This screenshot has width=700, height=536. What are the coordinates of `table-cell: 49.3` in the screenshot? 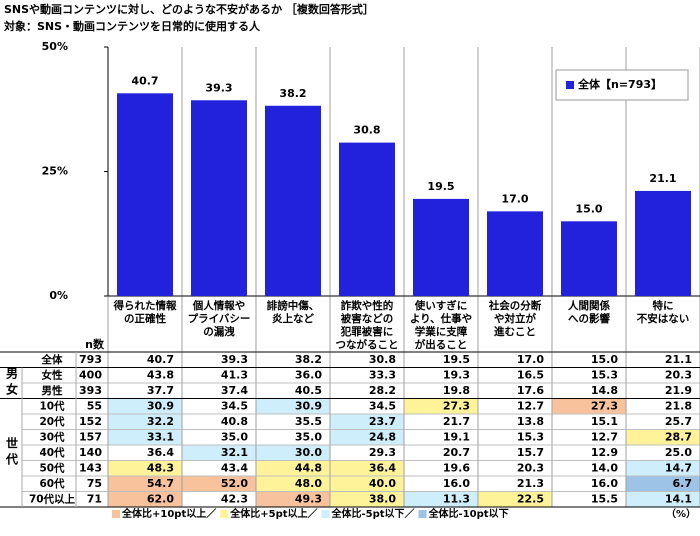 It's located at (308, 498).